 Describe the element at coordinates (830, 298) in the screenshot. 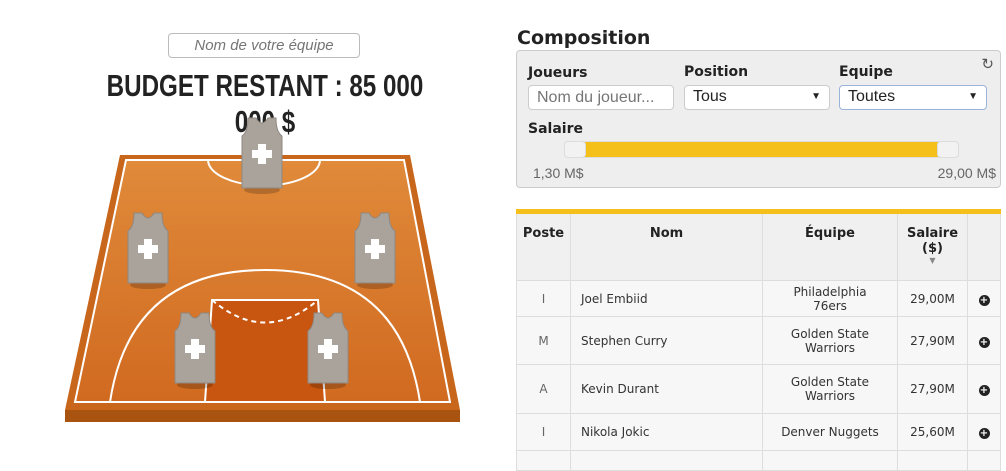

I see `equipe-cell: Philadelphia 76ers` at that location.